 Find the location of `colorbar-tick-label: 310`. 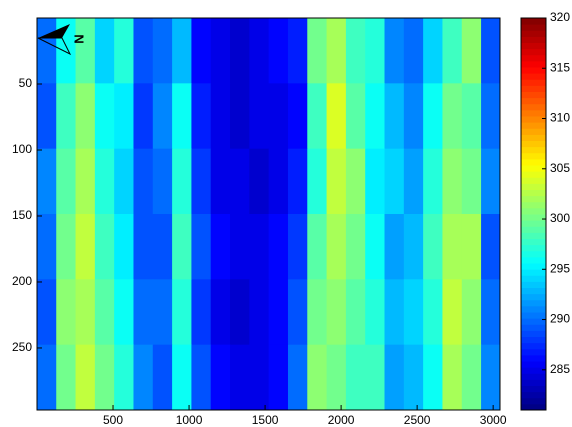

colorbar-tick-label: 310 is located at coordinates (560, 118).